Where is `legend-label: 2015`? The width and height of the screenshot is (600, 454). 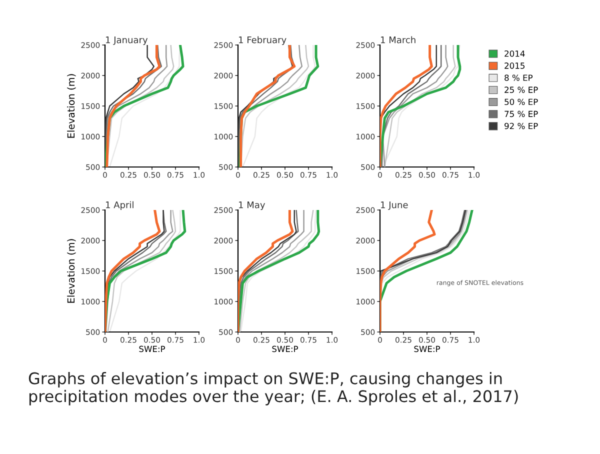
legend-label: 2015 is located at coordinates (514, 65).